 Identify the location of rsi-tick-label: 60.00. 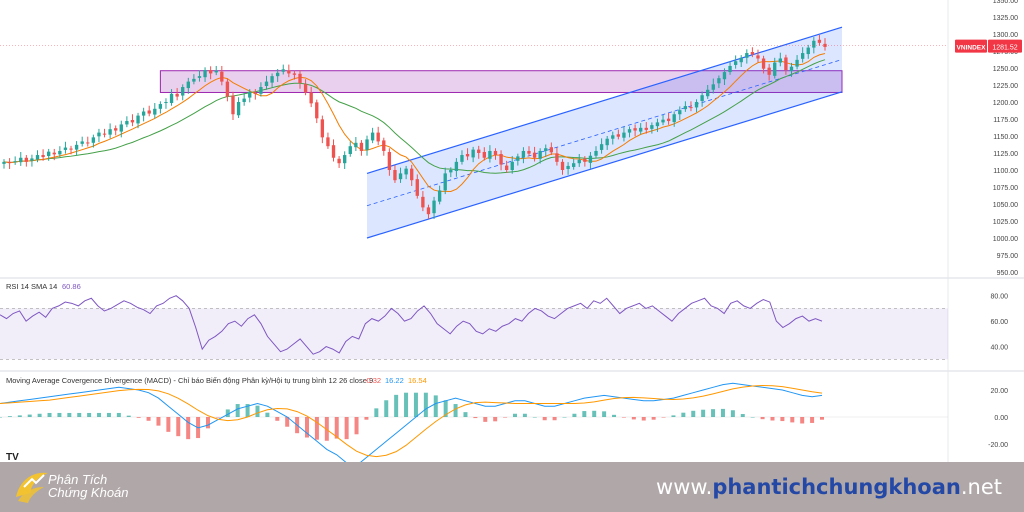
(999, 322).